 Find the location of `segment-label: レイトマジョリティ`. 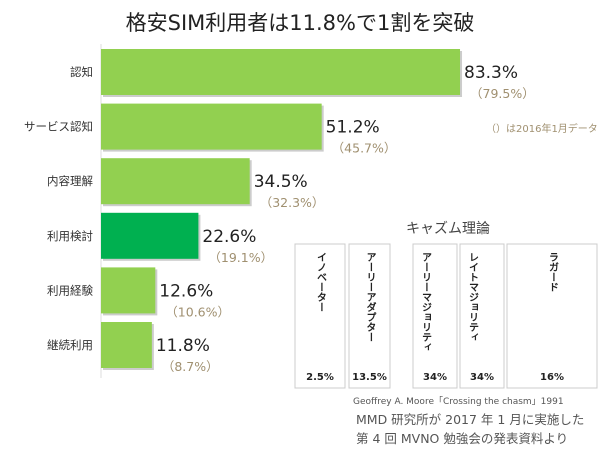

segment-label: レイトマジョリティ is located at coordinates (473, 297).